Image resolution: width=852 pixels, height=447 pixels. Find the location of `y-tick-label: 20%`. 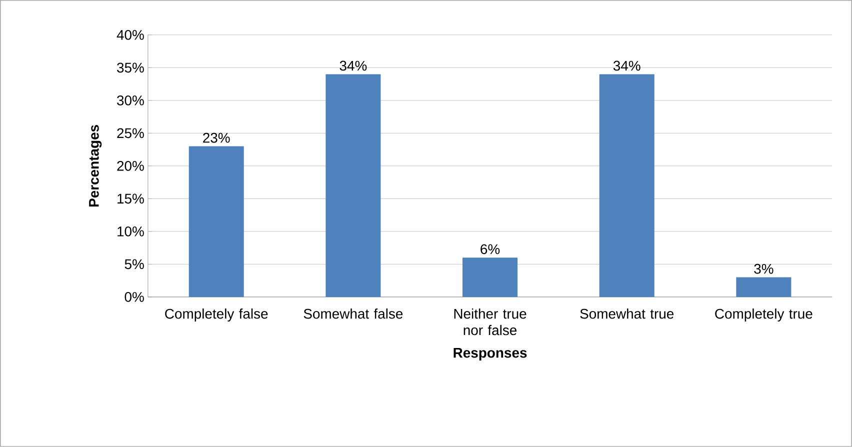

y-tick-label: 20% is located at coordinates (130, 166).